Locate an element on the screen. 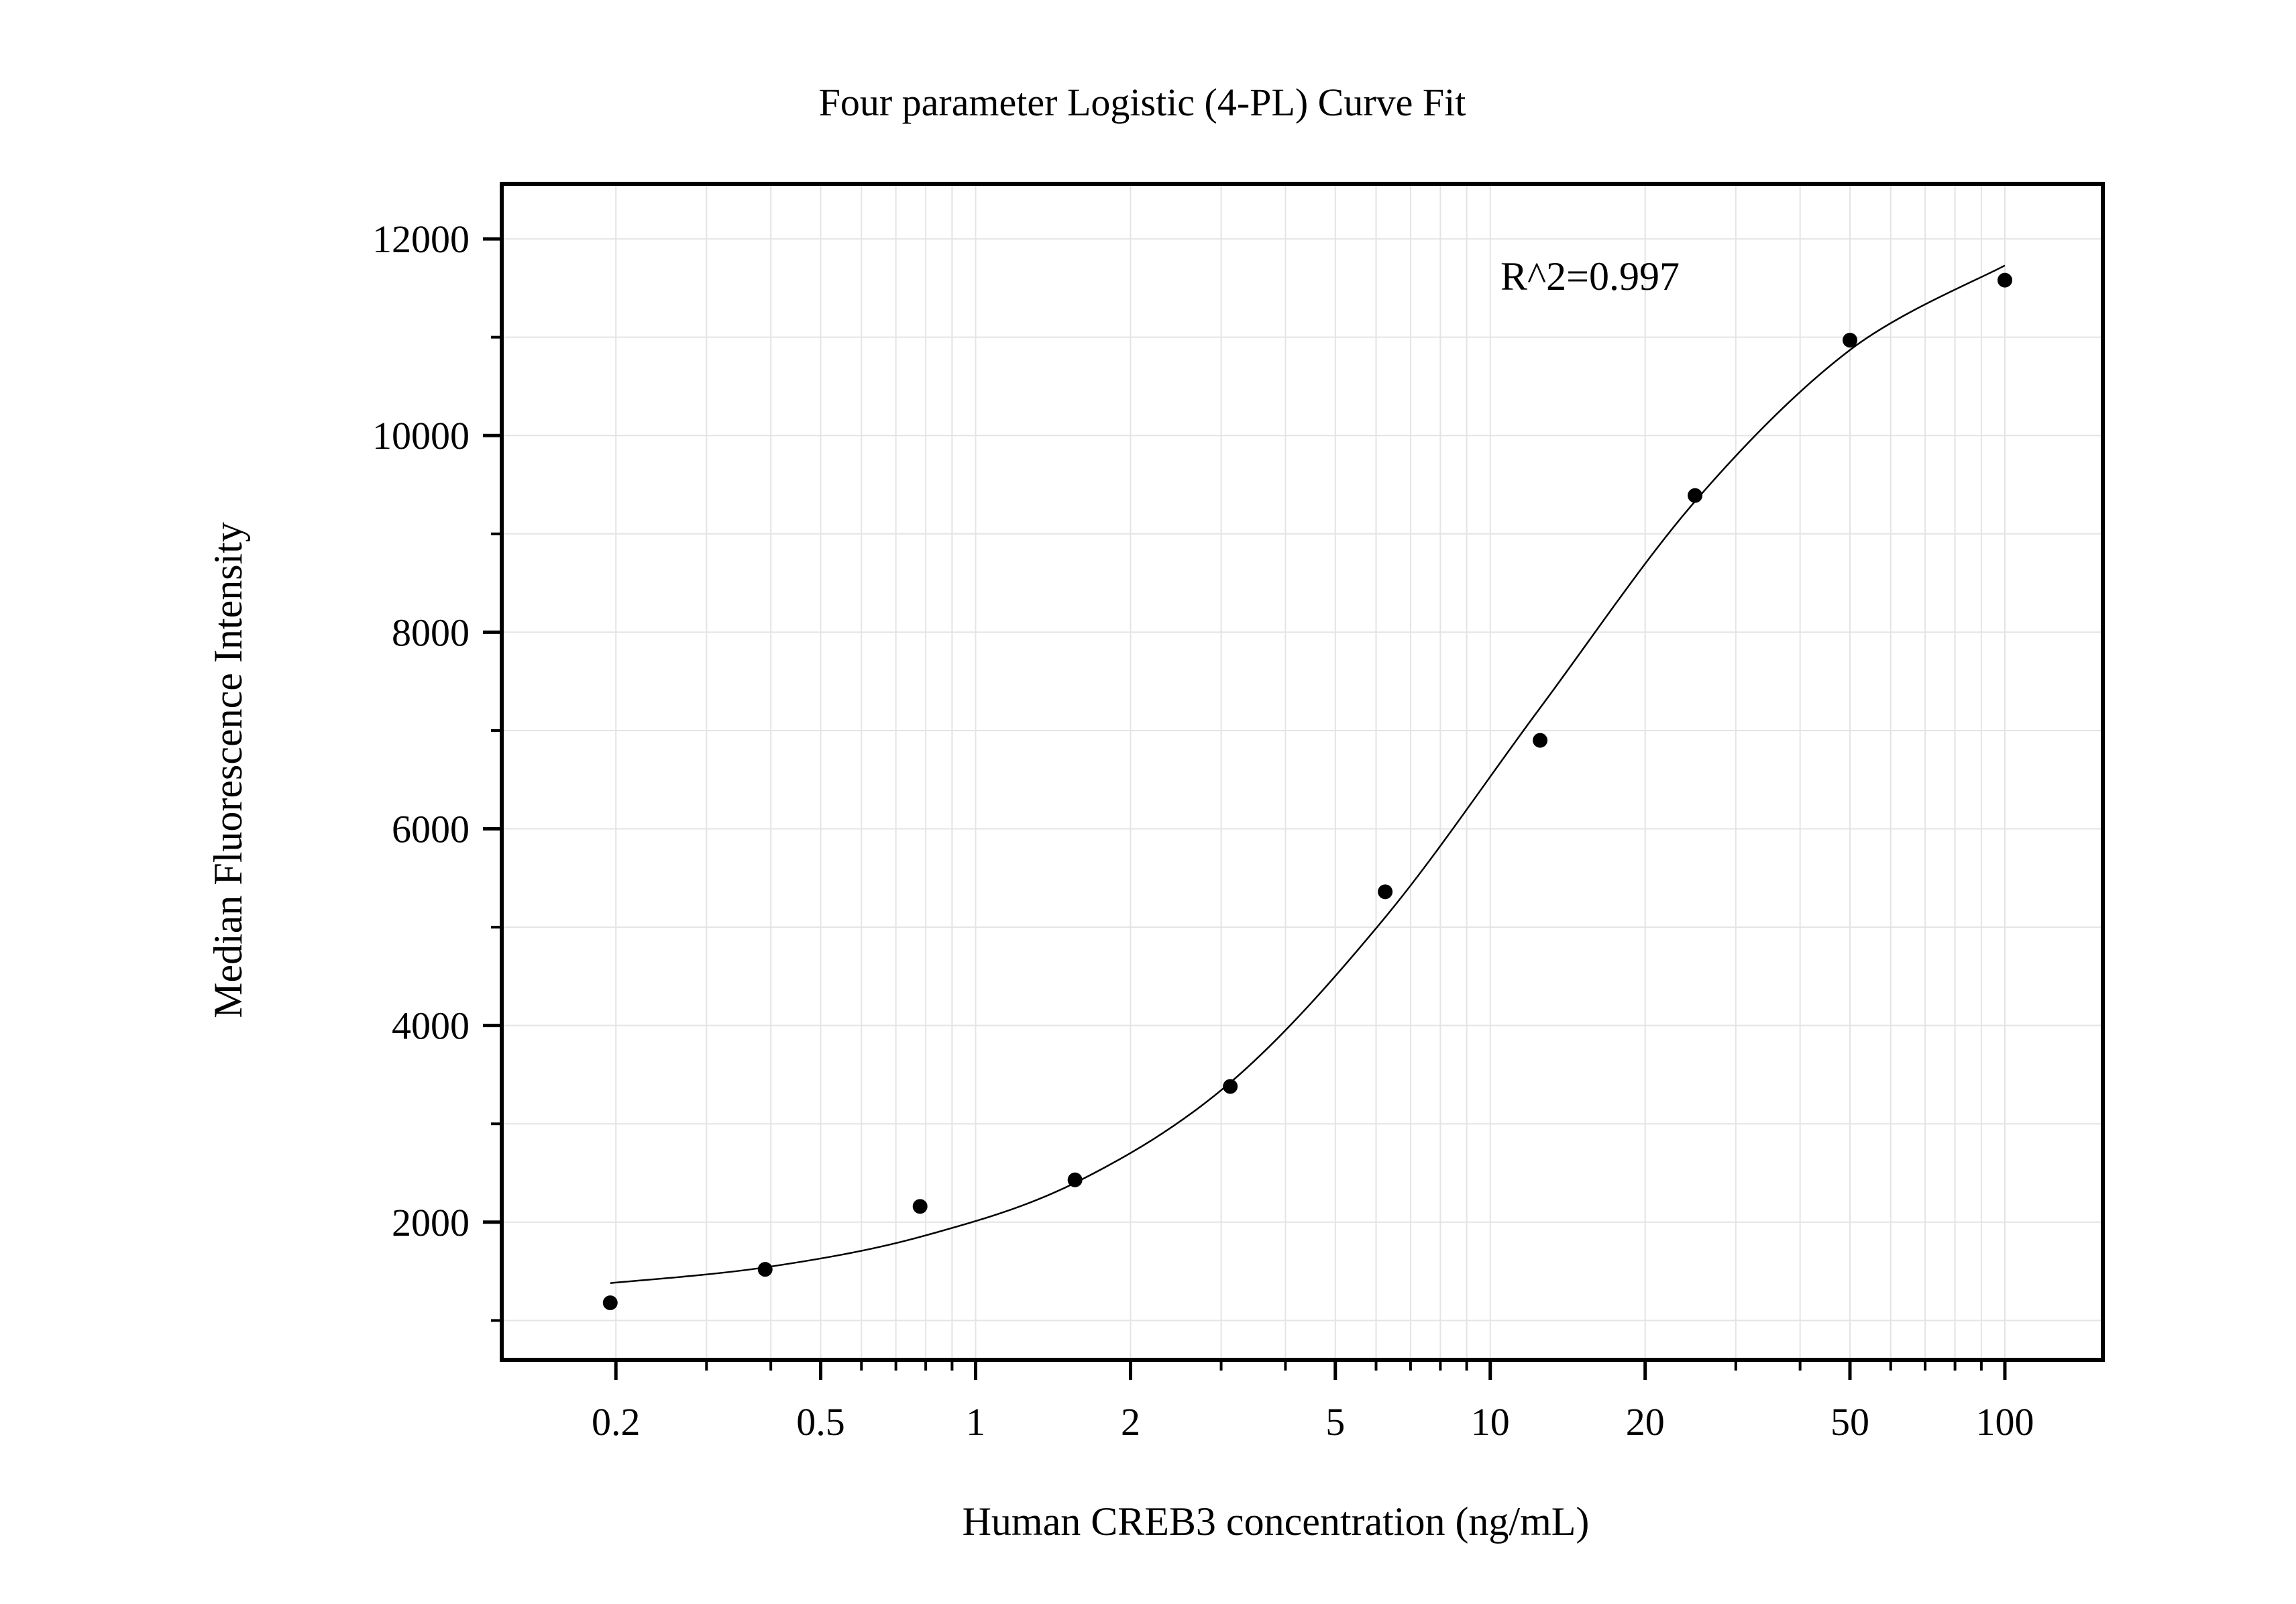 Image resolution: width=2296 pixels, height=1604 pixels. chart-title: Four parameter Logistic (4-PL) Curve Fit is located at coordinates (1142, 103).